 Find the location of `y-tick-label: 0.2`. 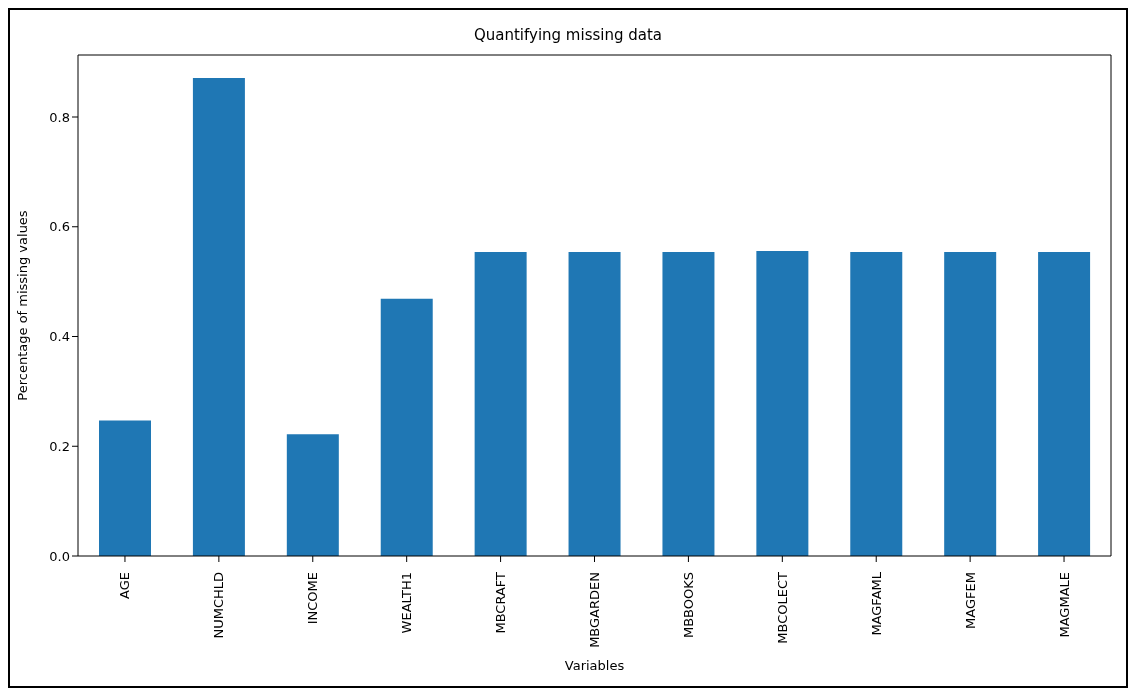

y-tick-label: 0.2 is located at coordinates (59, 446).